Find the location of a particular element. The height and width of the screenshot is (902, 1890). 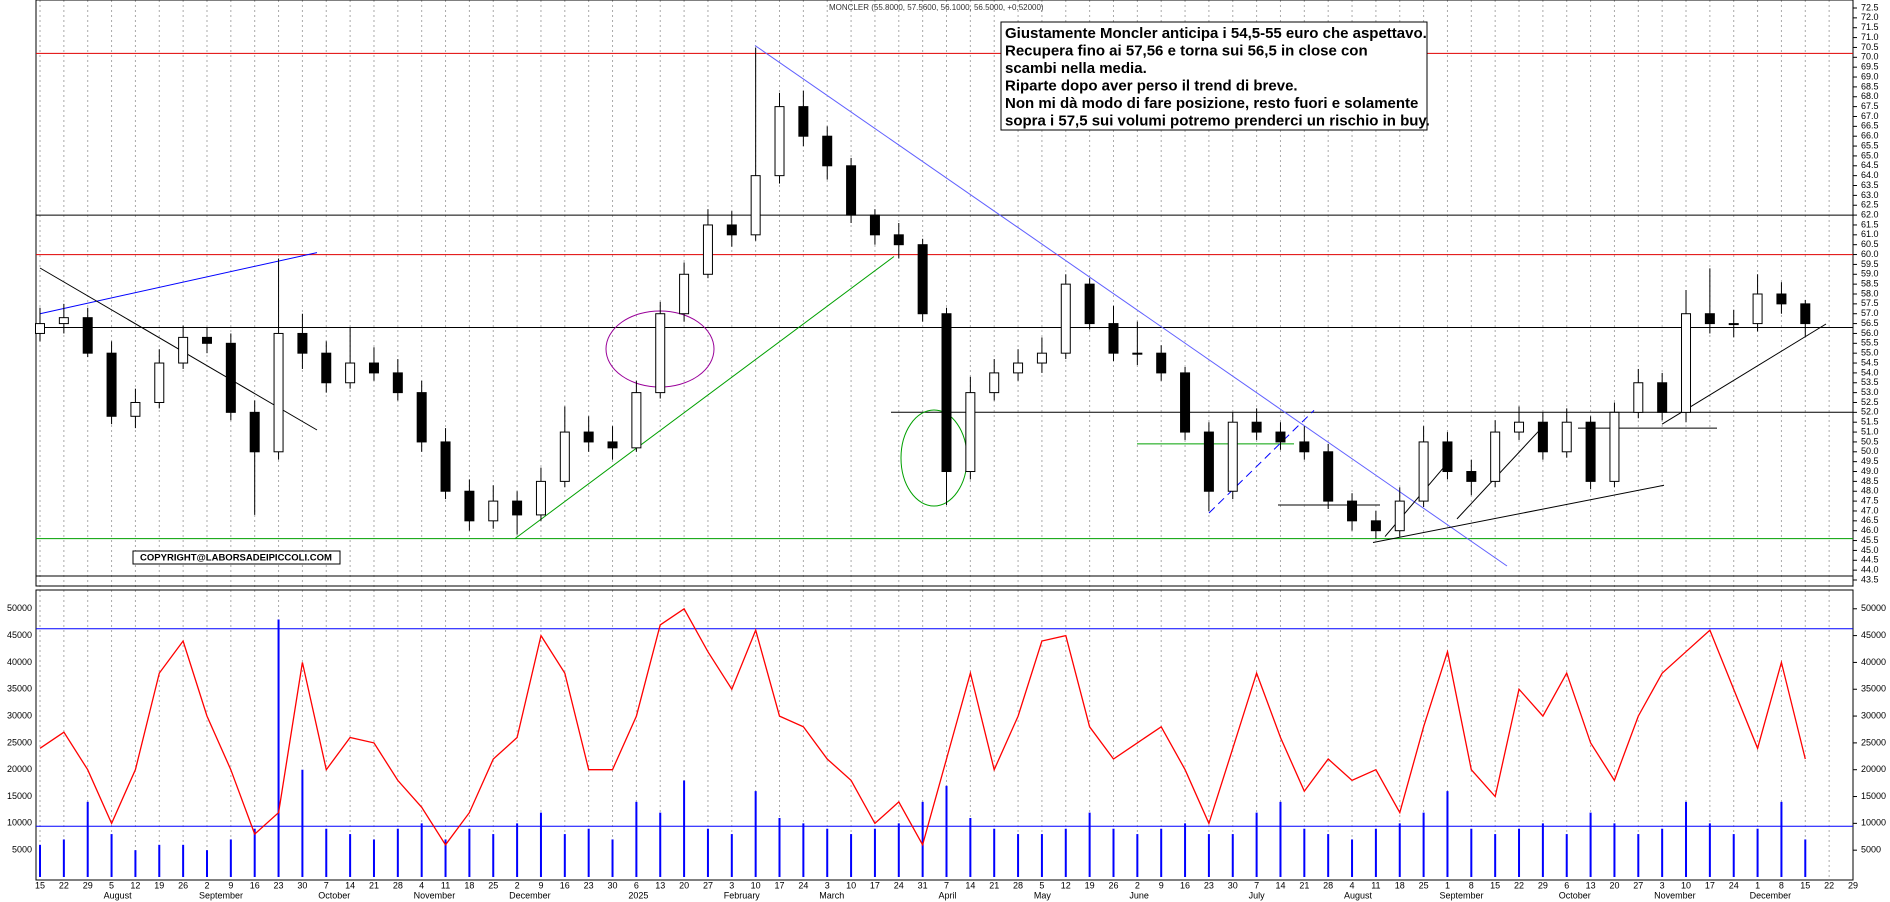

month-label: April is located at coordinates (948, 895).